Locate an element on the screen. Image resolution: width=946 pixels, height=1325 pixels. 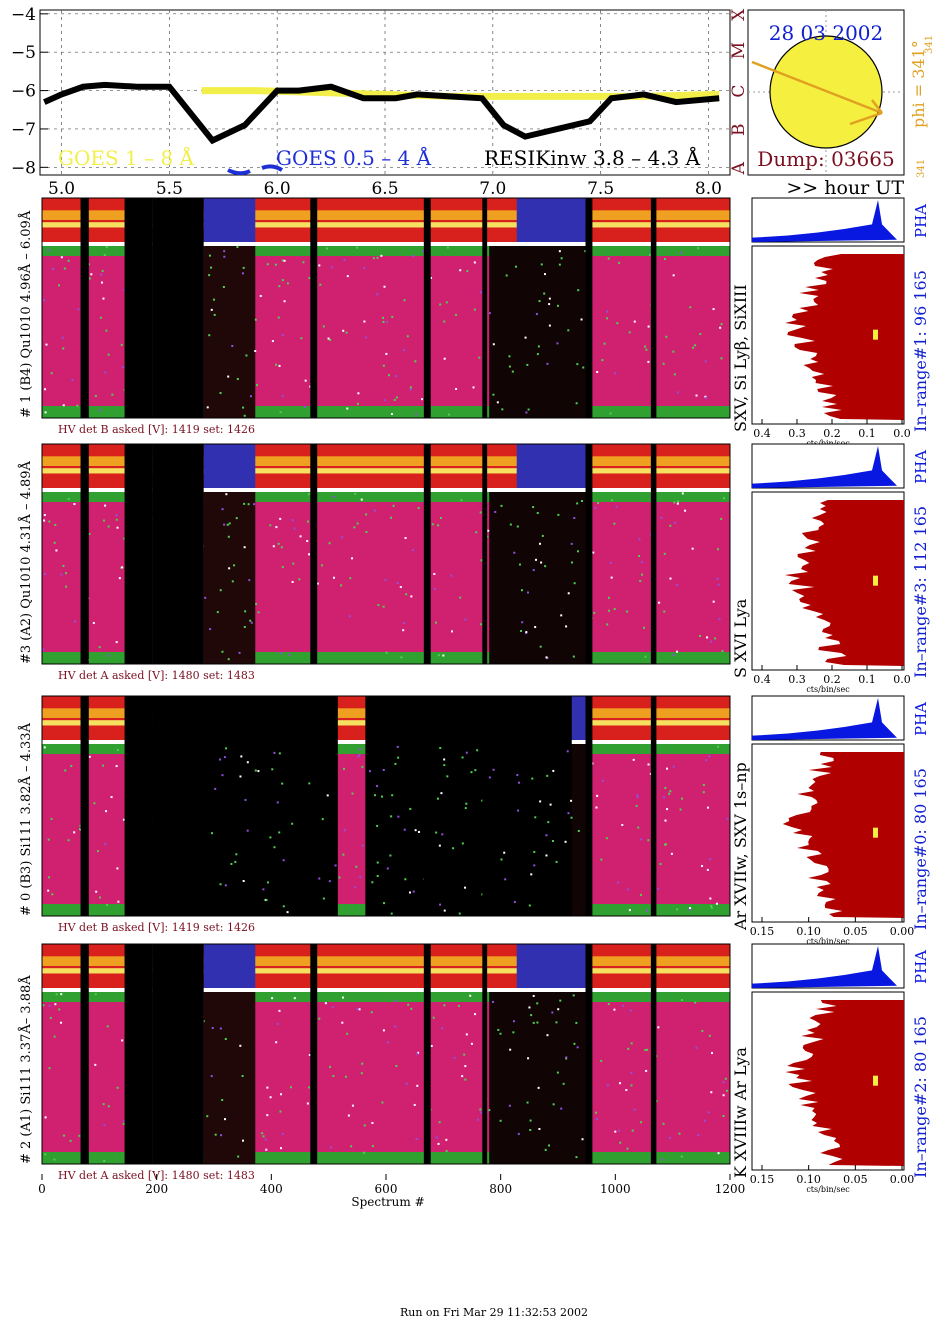
observation-date: 28 03 2002 is located at coordinates (826, 33).